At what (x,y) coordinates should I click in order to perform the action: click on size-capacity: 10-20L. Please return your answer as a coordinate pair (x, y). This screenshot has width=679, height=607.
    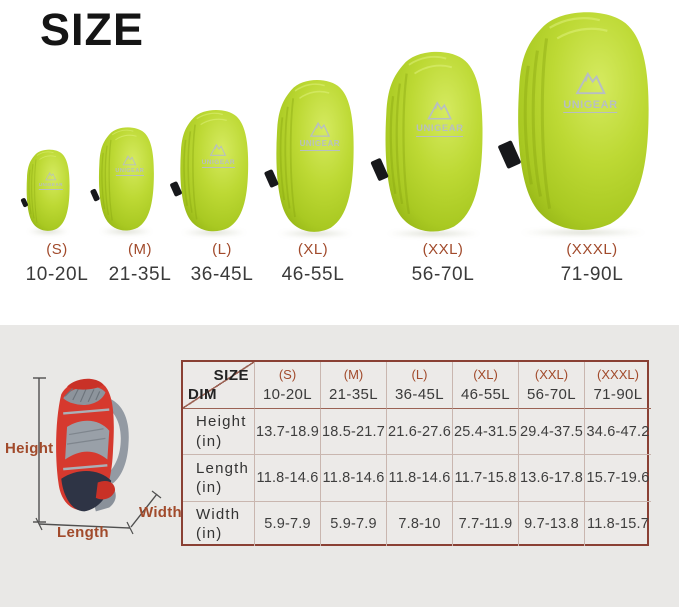
    Looking at the image, I should click on (57, 274).